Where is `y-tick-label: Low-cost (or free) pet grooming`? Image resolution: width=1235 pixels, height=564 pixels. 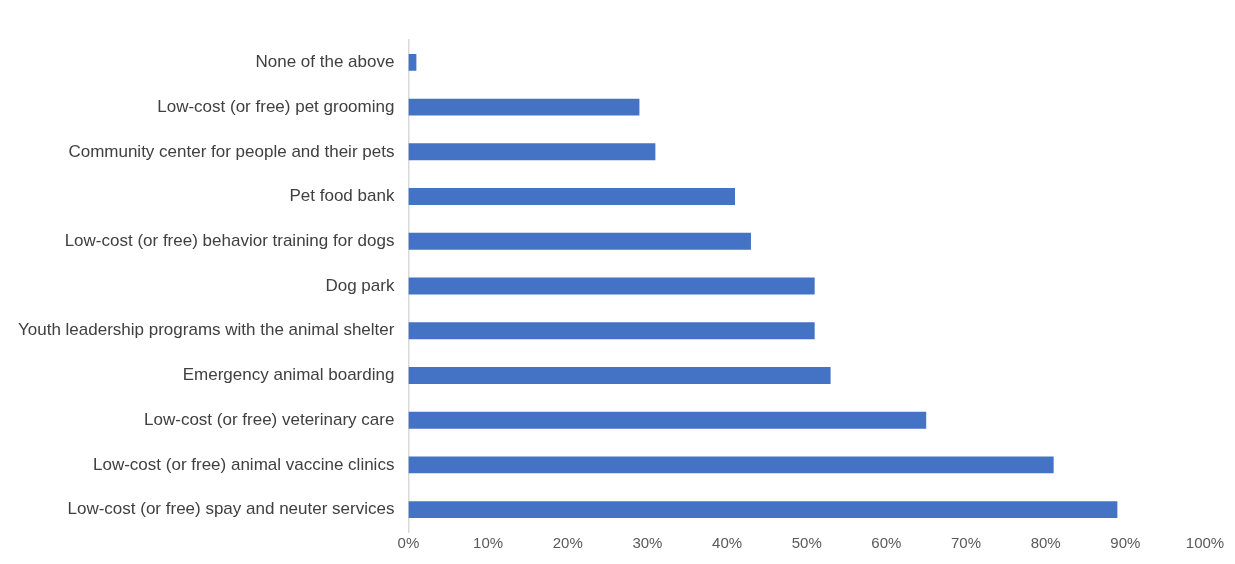 y-tick-label: Low-cost (or free) pet grooming is located at coordinates (276, 106).